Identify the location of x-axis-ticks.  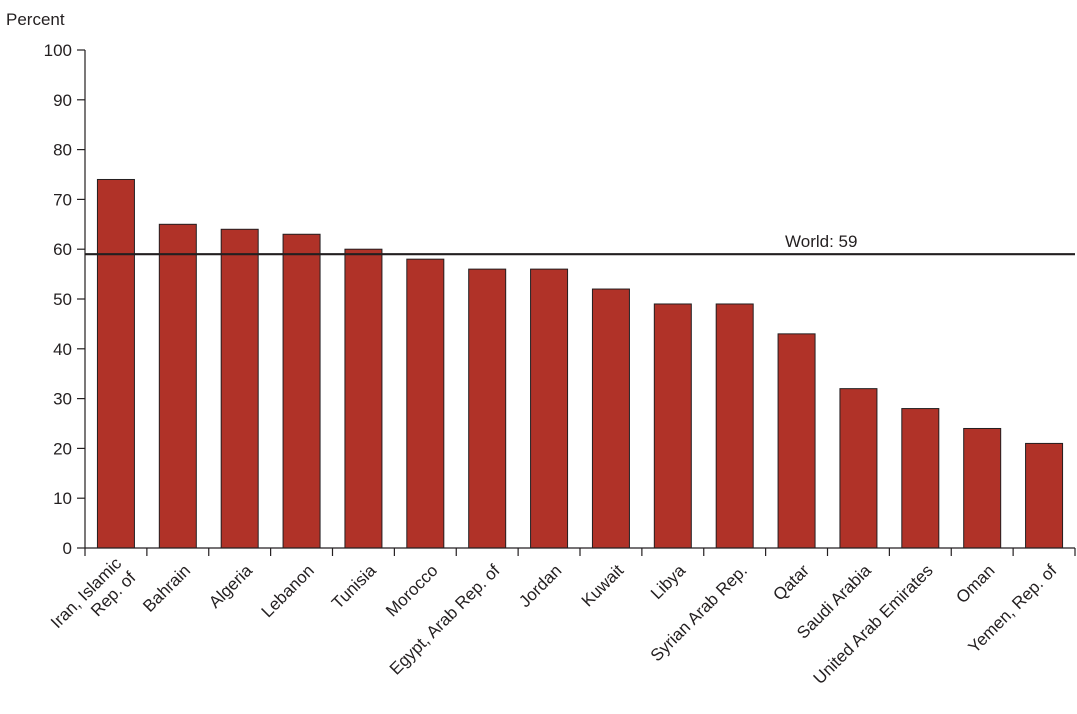
(580, 552).